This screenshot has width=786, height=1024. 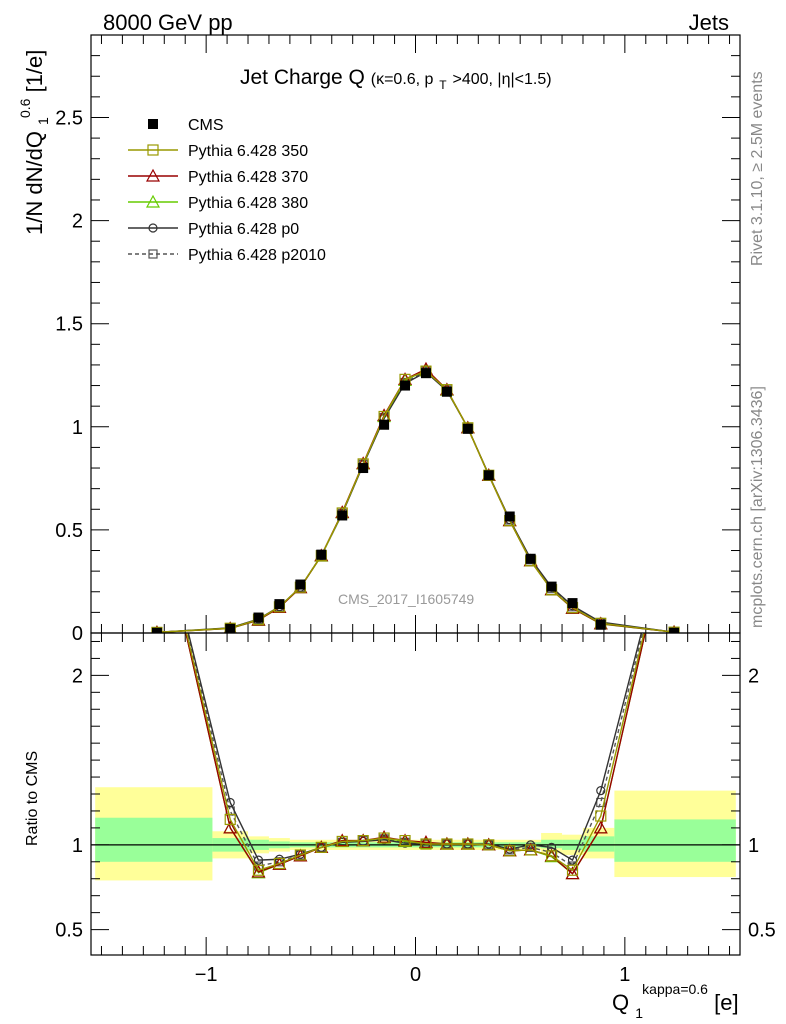 What do you see at coordinates (624, 975) in the screenshot?
I see `x-tick-label: 1` at bounding box center [624, 975].